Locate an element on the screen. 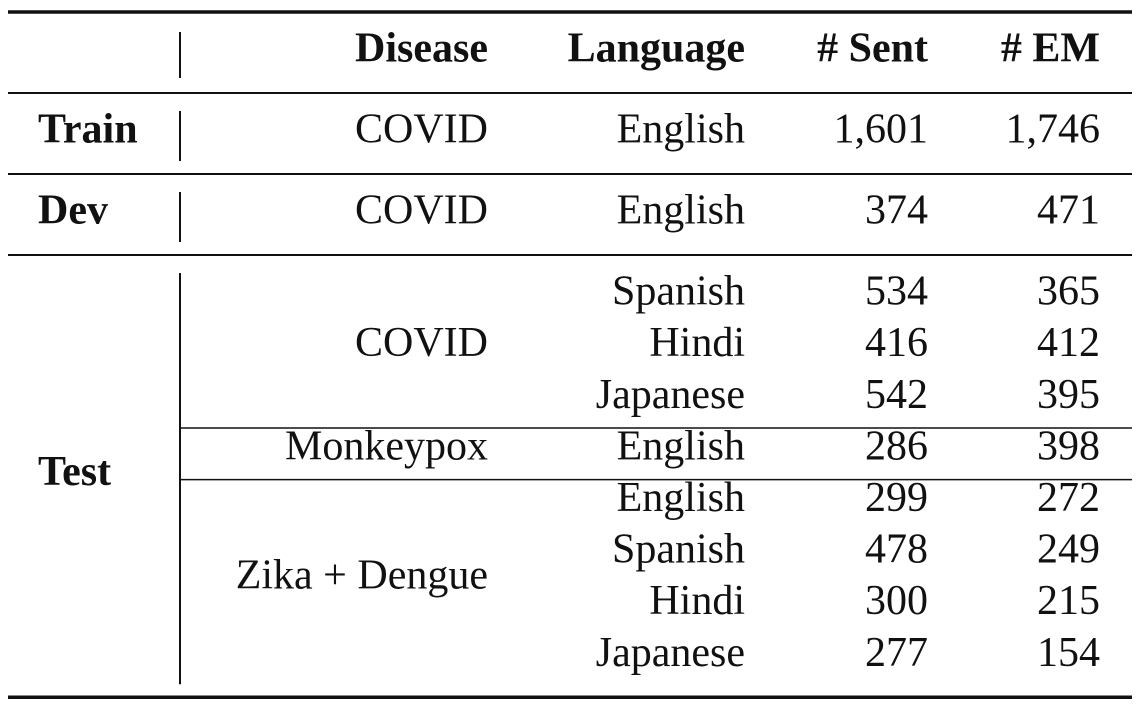 The width and height of the screenshot is (1140, 714). em-cell: 471 is located at coordinates (1068, 211).